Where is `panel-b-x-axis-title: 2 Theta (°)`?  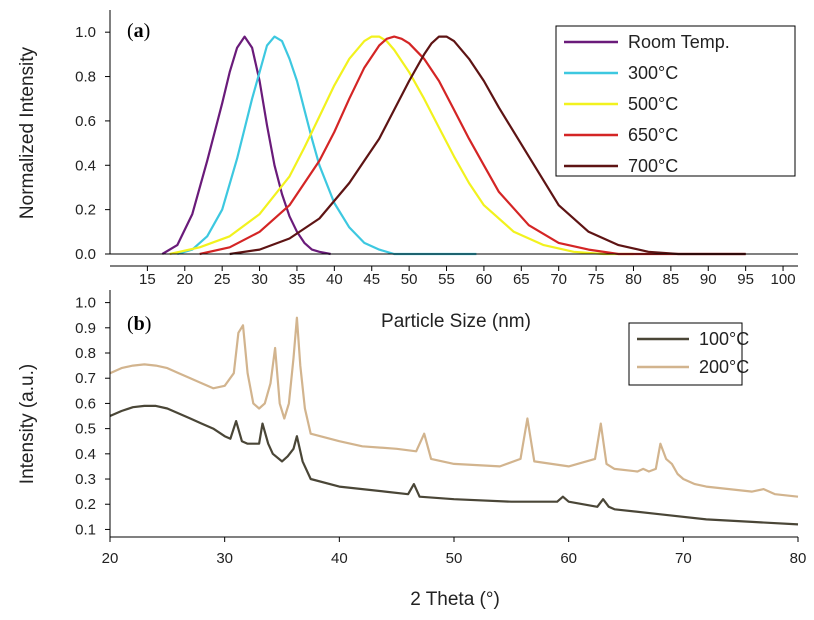 panel-b-x-axis-title: 2 Theta (°) is located at coordinates (455, 599).